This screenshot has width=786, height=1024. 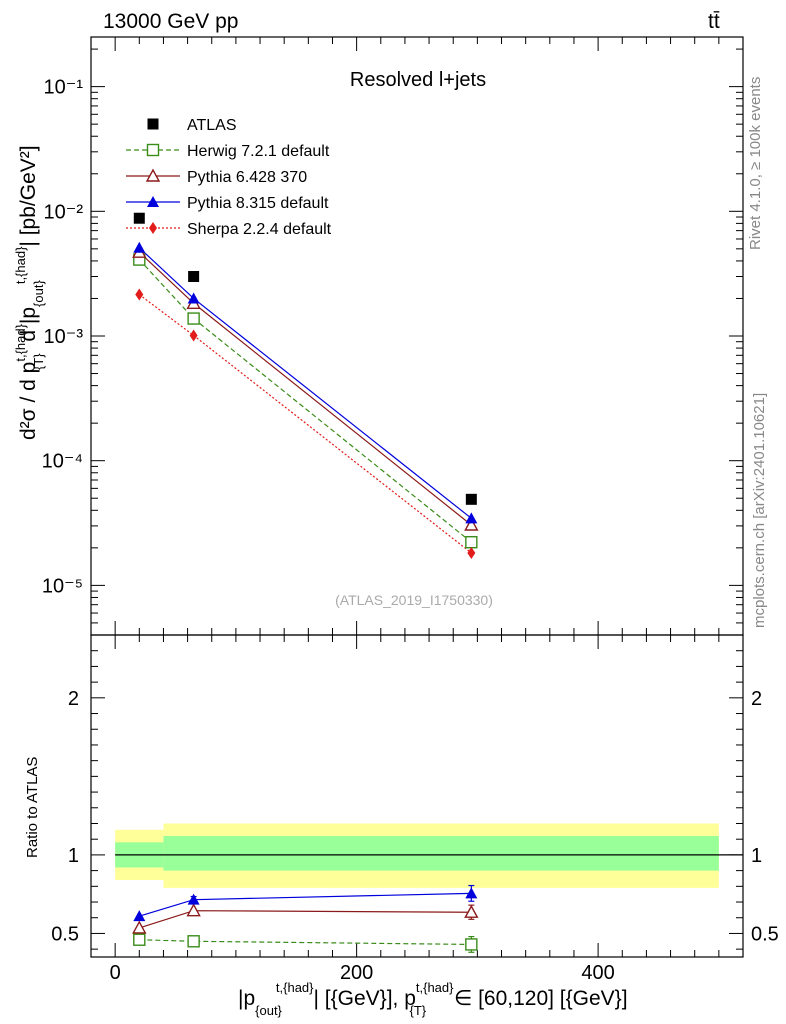 I want to click on ylabel-mid: d |p, so click(x=28, y=327).